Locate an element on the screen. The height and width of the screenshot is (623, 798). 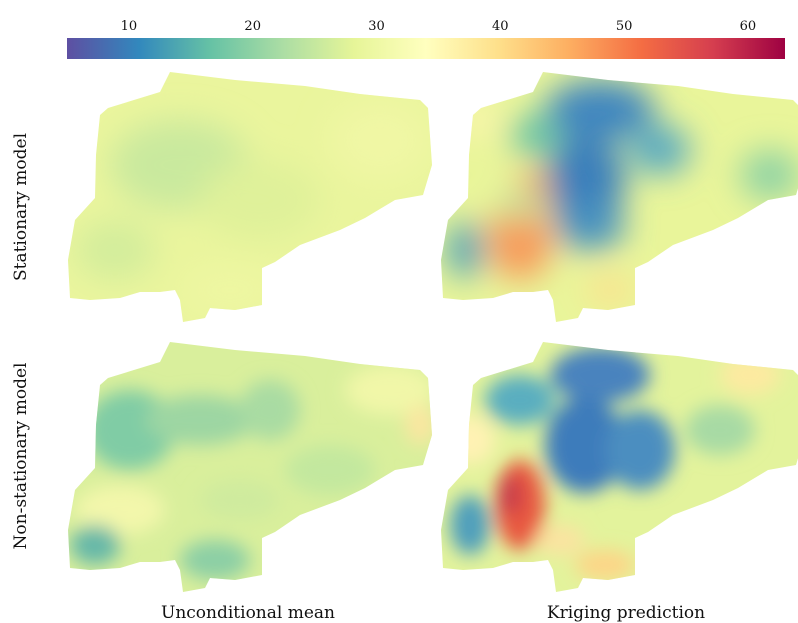
colorbar-bar is located at coordinates (426, 48).